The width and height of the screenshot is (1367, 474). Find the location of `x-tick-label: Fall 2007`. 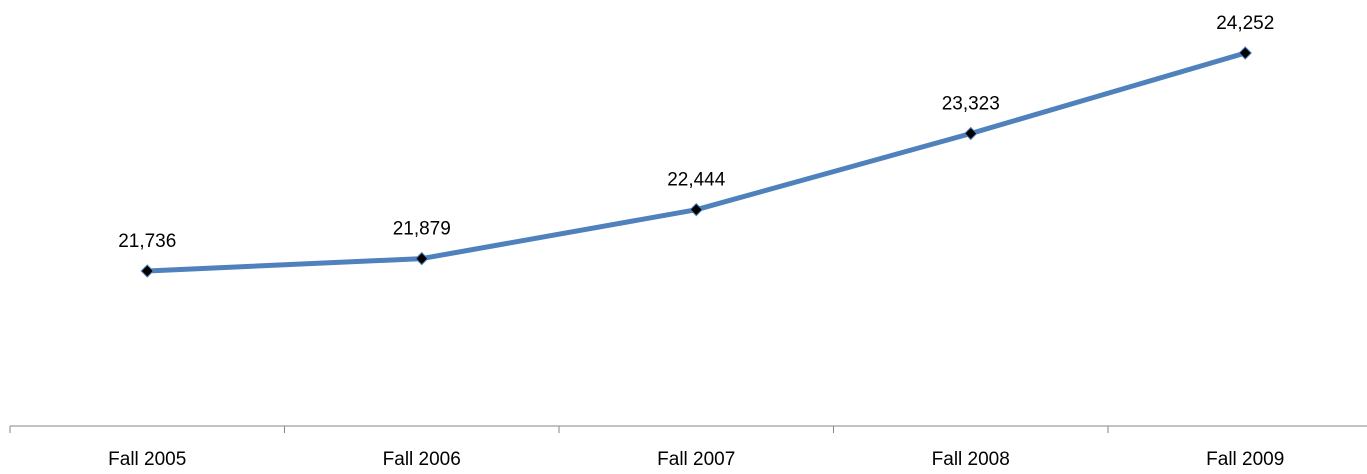

x-tick-label: Fall 2007 is located at coordinates (696, 459).